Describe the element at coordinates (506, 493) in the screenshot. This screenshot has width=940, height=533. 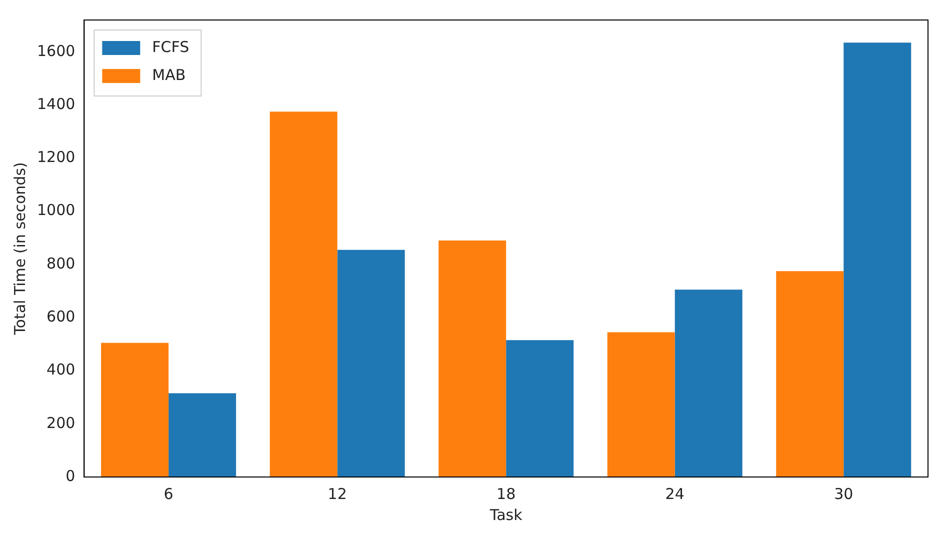
I see `x-tick-label: 18` at that location.